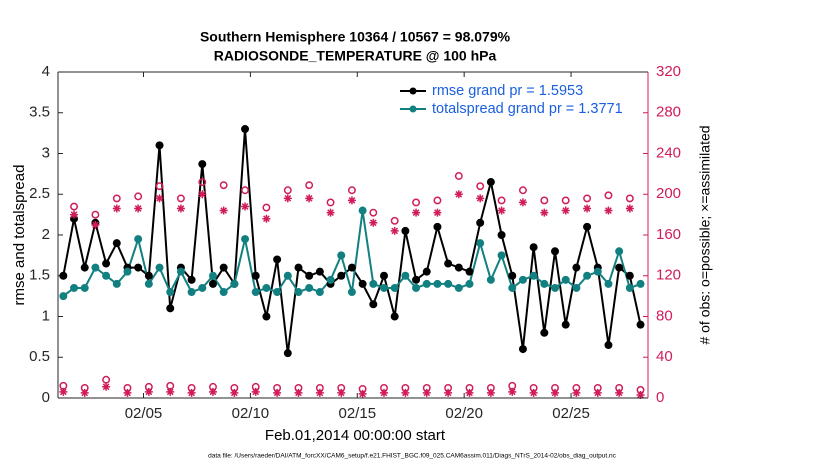 This screenshot has width=830, height=470. I want to click on y-tick-label: 3.5, so click(39, 112).